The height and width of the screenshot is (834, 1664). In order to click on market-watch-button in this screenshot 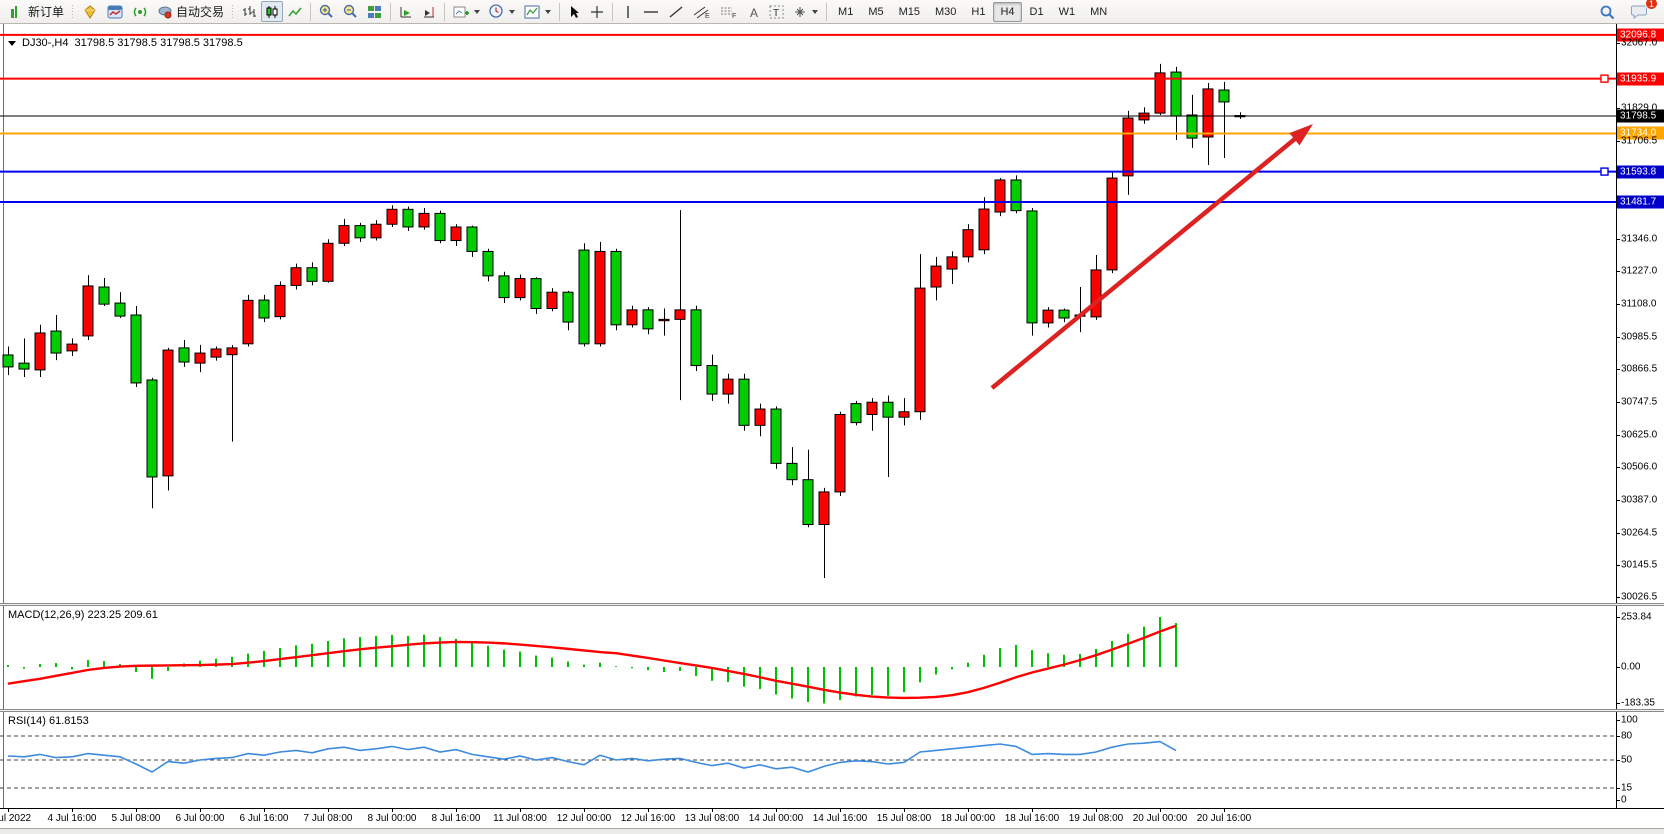, I will do `click(115, 11)`.